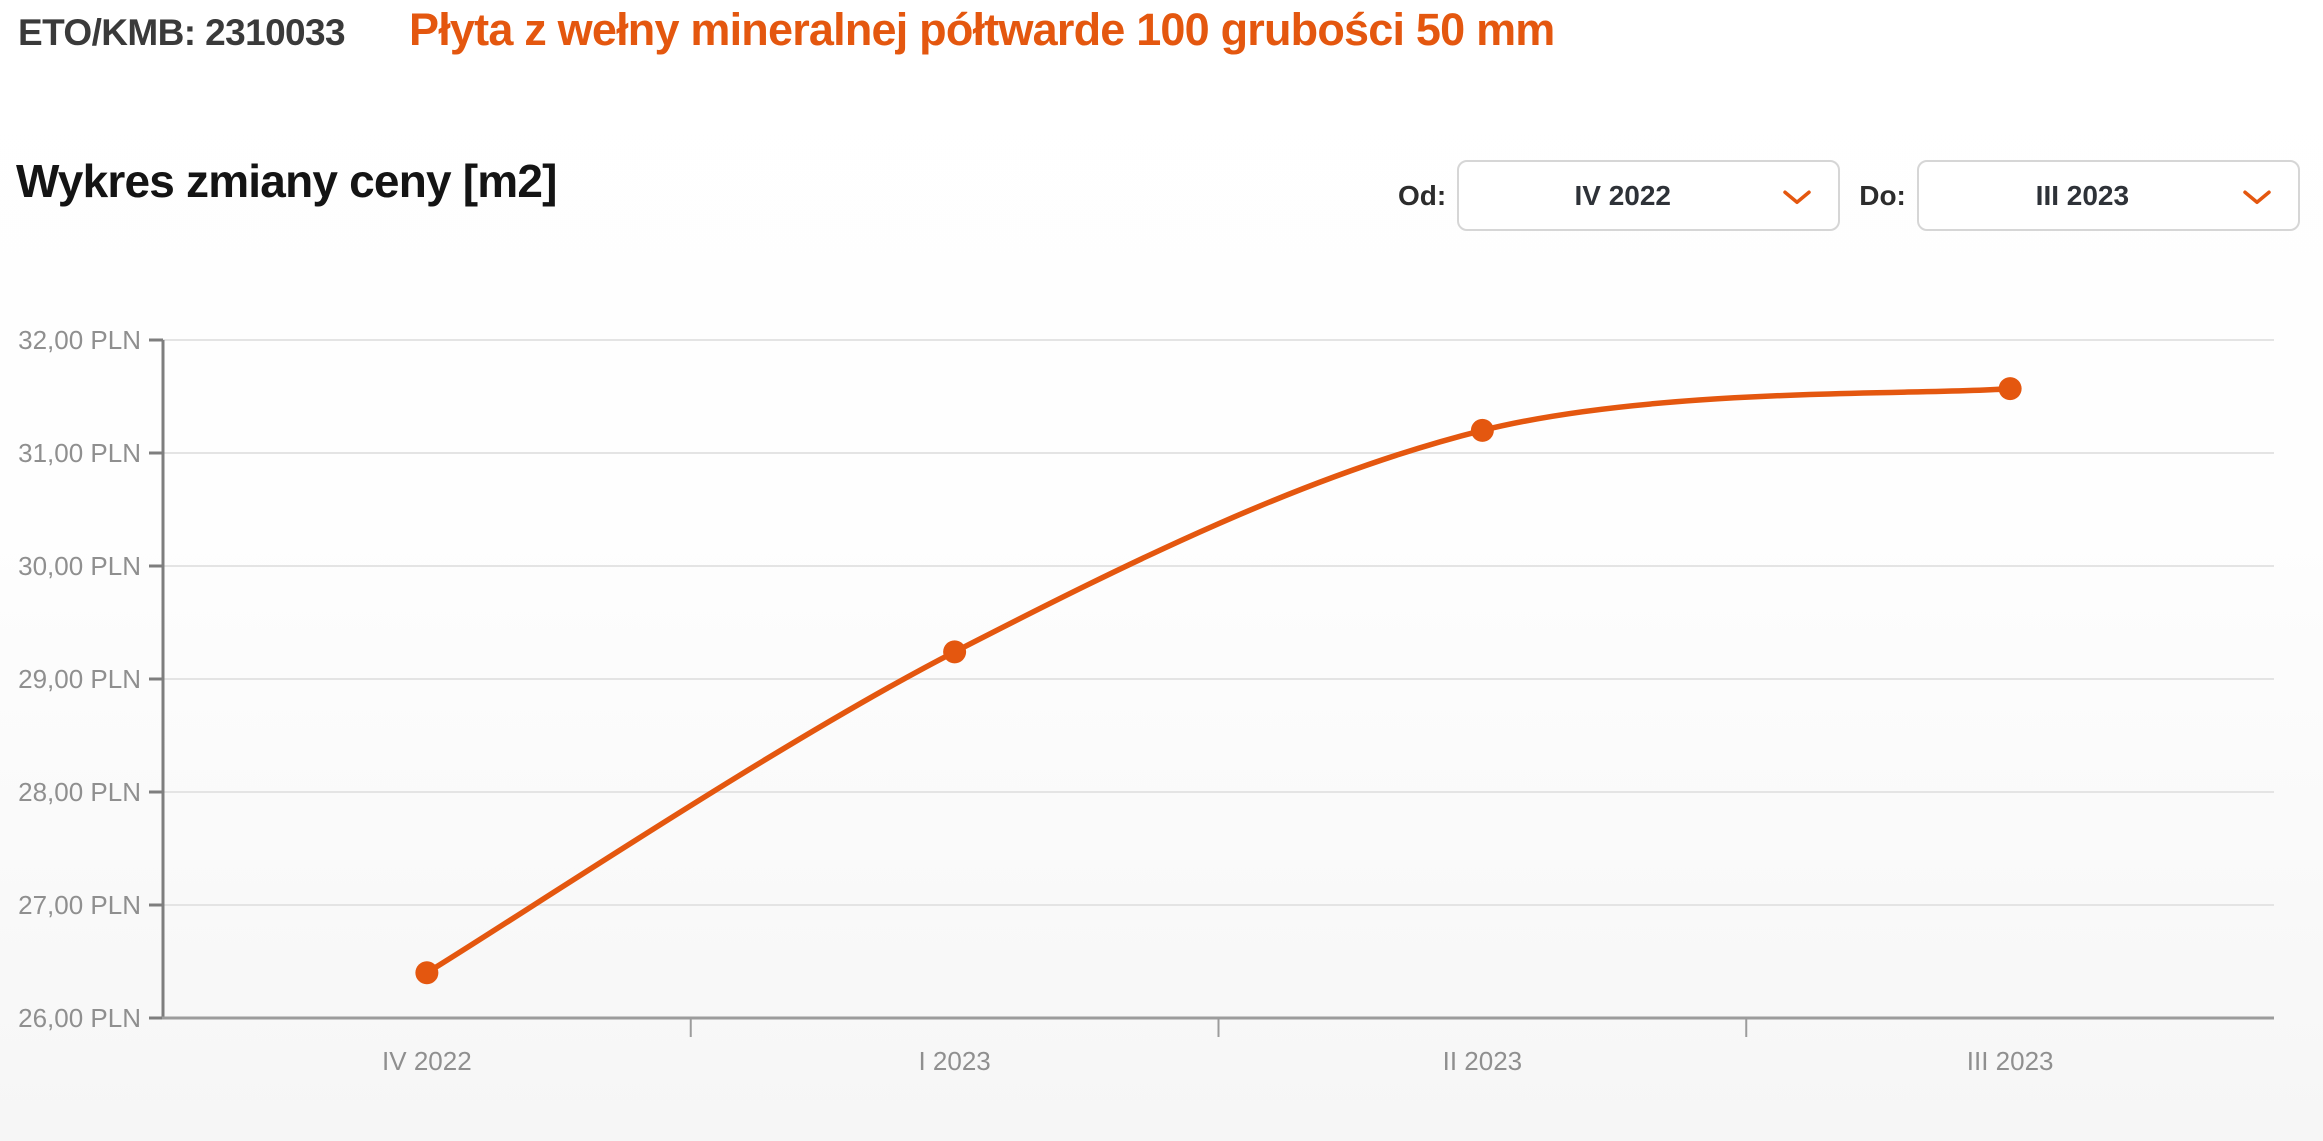 The height and width of the screenshot is (1141, 2323). Describe the element at coordinates (1849, 195) in the screenshot. I see `date-range-filters: Od: IV 2022 Do: III 2023` at that location.